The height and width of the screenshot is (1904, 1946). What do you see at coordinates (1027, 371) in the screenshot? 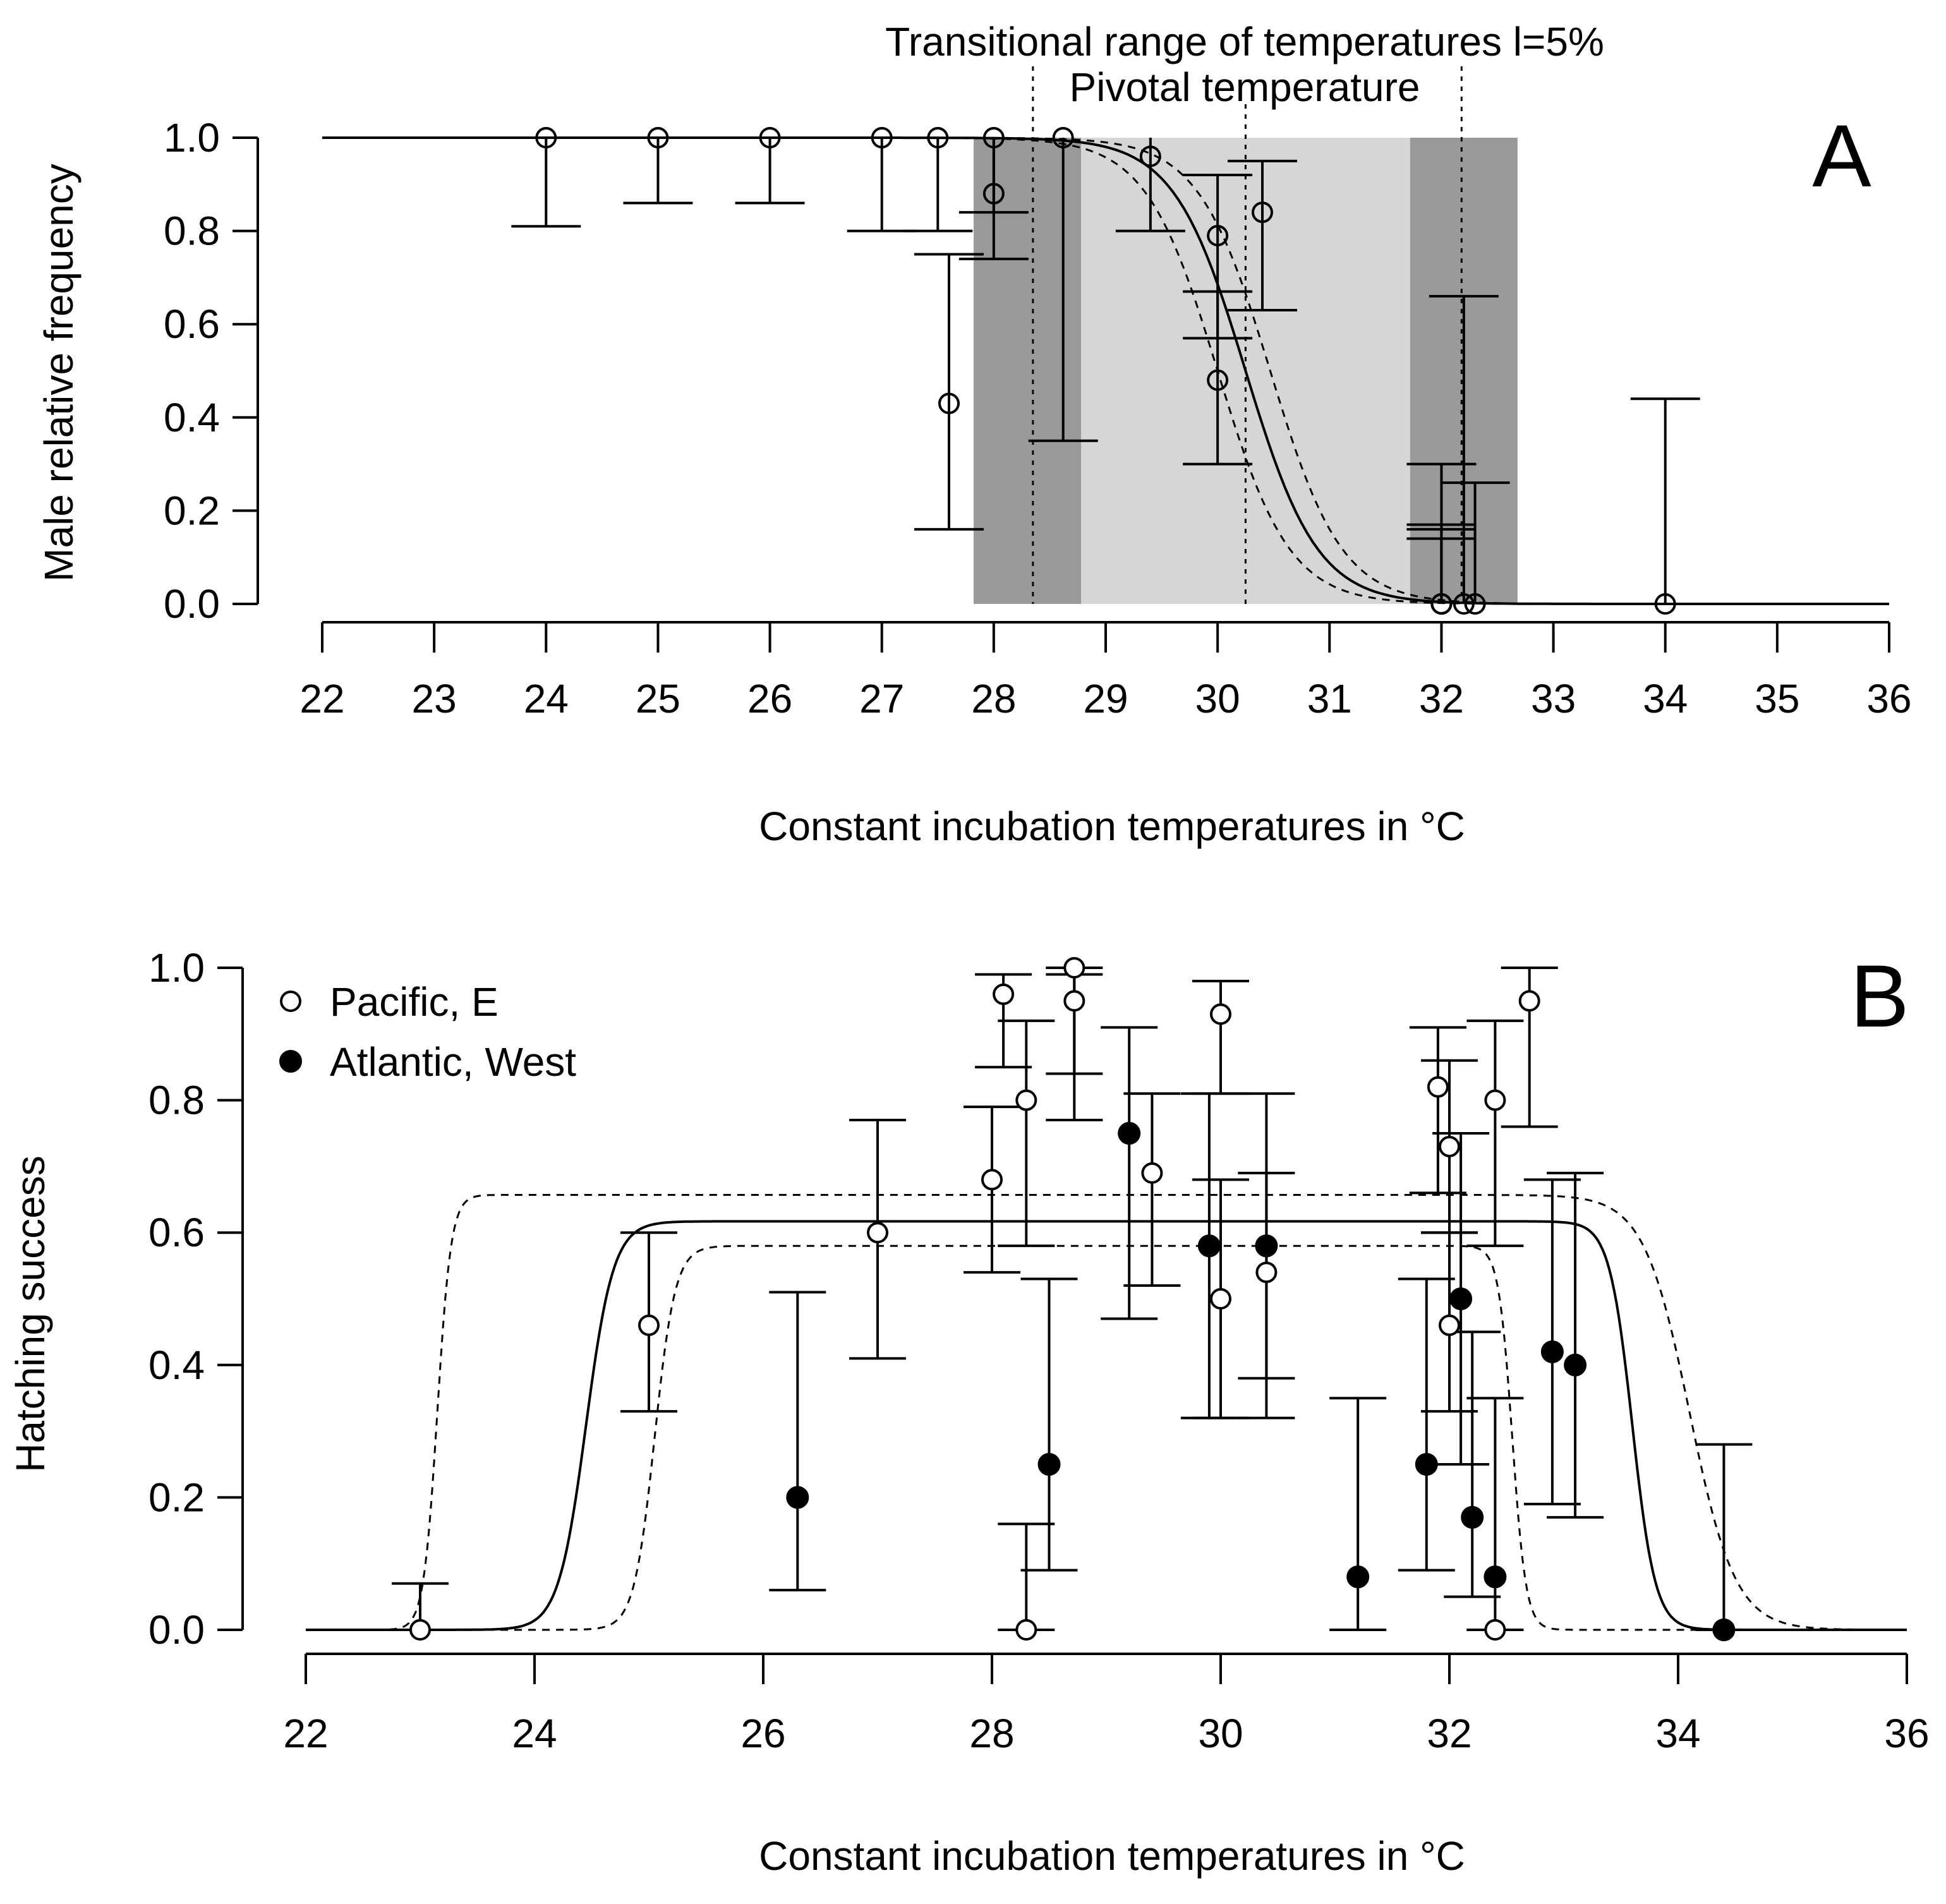
I see `shaded-band-dark` at bounding box center [1027, 371].